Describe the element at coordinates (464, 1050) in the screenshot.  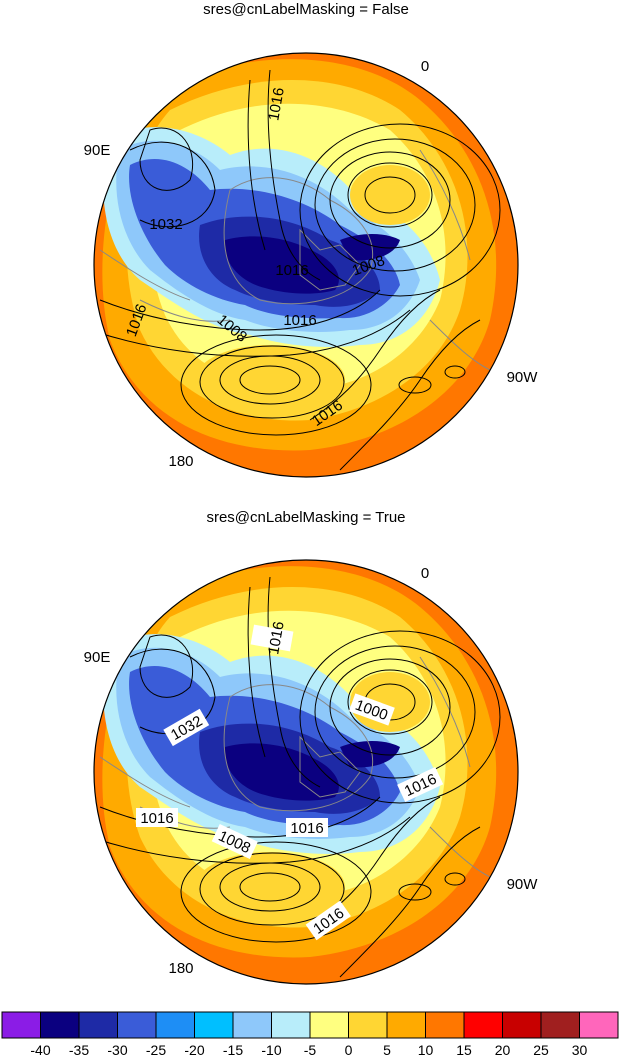
I see `colorbar-label: 15` at that location.